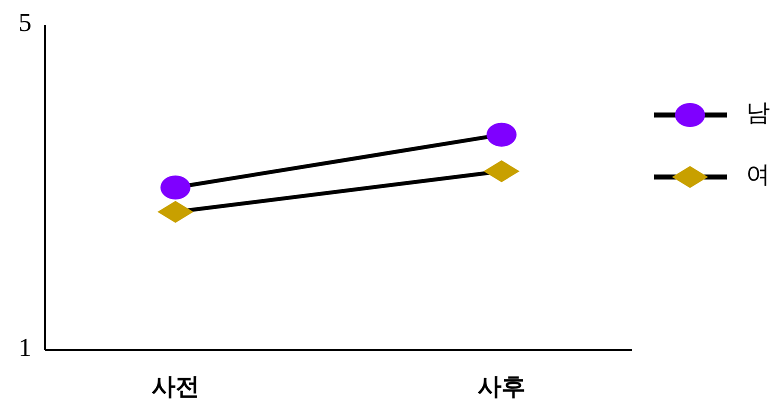 The width and height of the screenshot is (776, 406). I want to click on y-tick-label: 1, so click(25, 347).